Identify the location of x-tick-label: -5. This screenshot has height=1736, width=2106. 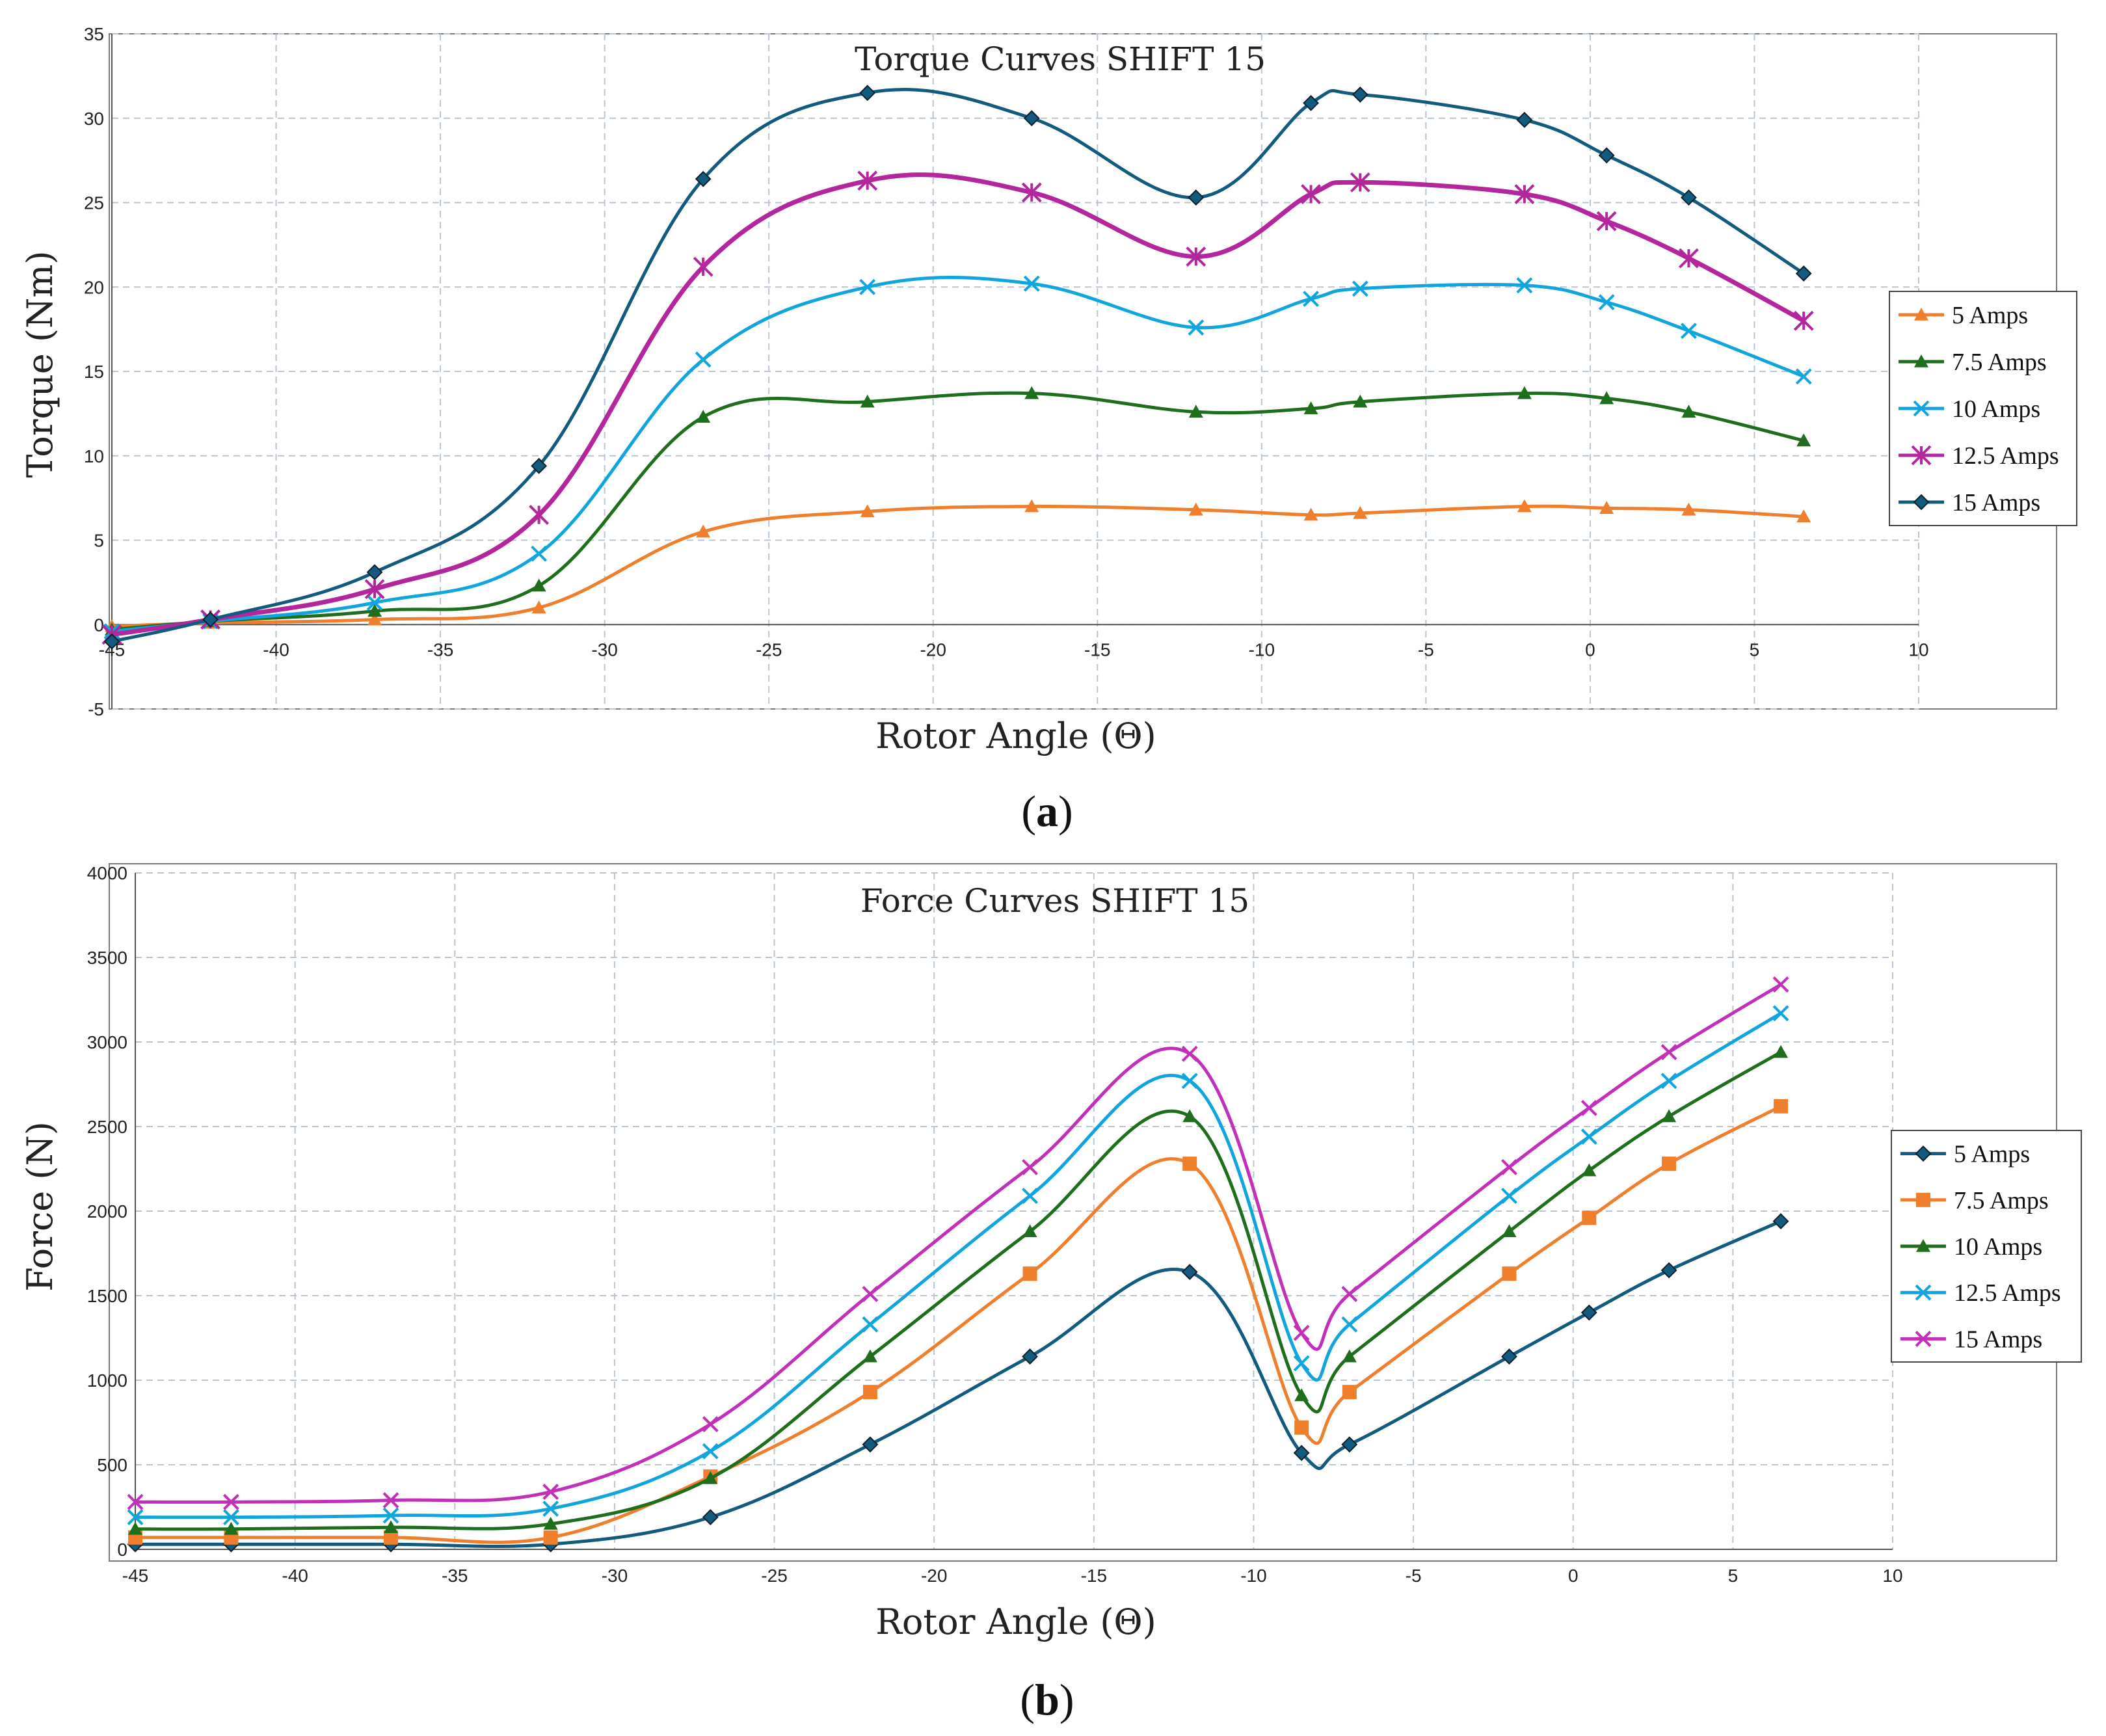
(1414, 1576).